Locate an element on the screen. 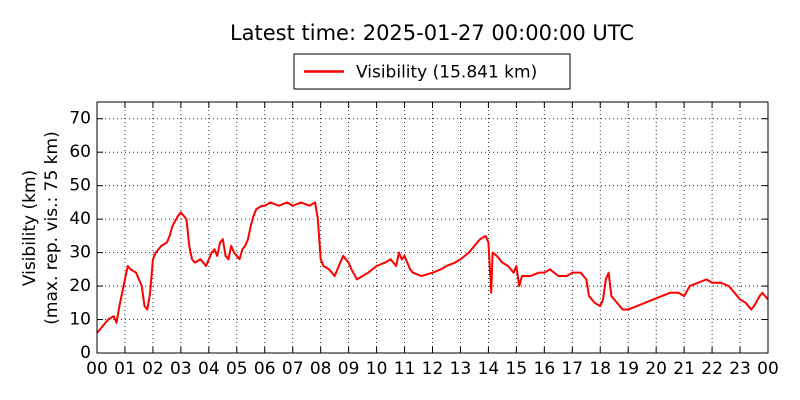 Image resolution: width=800 pixels, height=400 pixels. x-tick-label: 23 is located at coordinates (740, 369).